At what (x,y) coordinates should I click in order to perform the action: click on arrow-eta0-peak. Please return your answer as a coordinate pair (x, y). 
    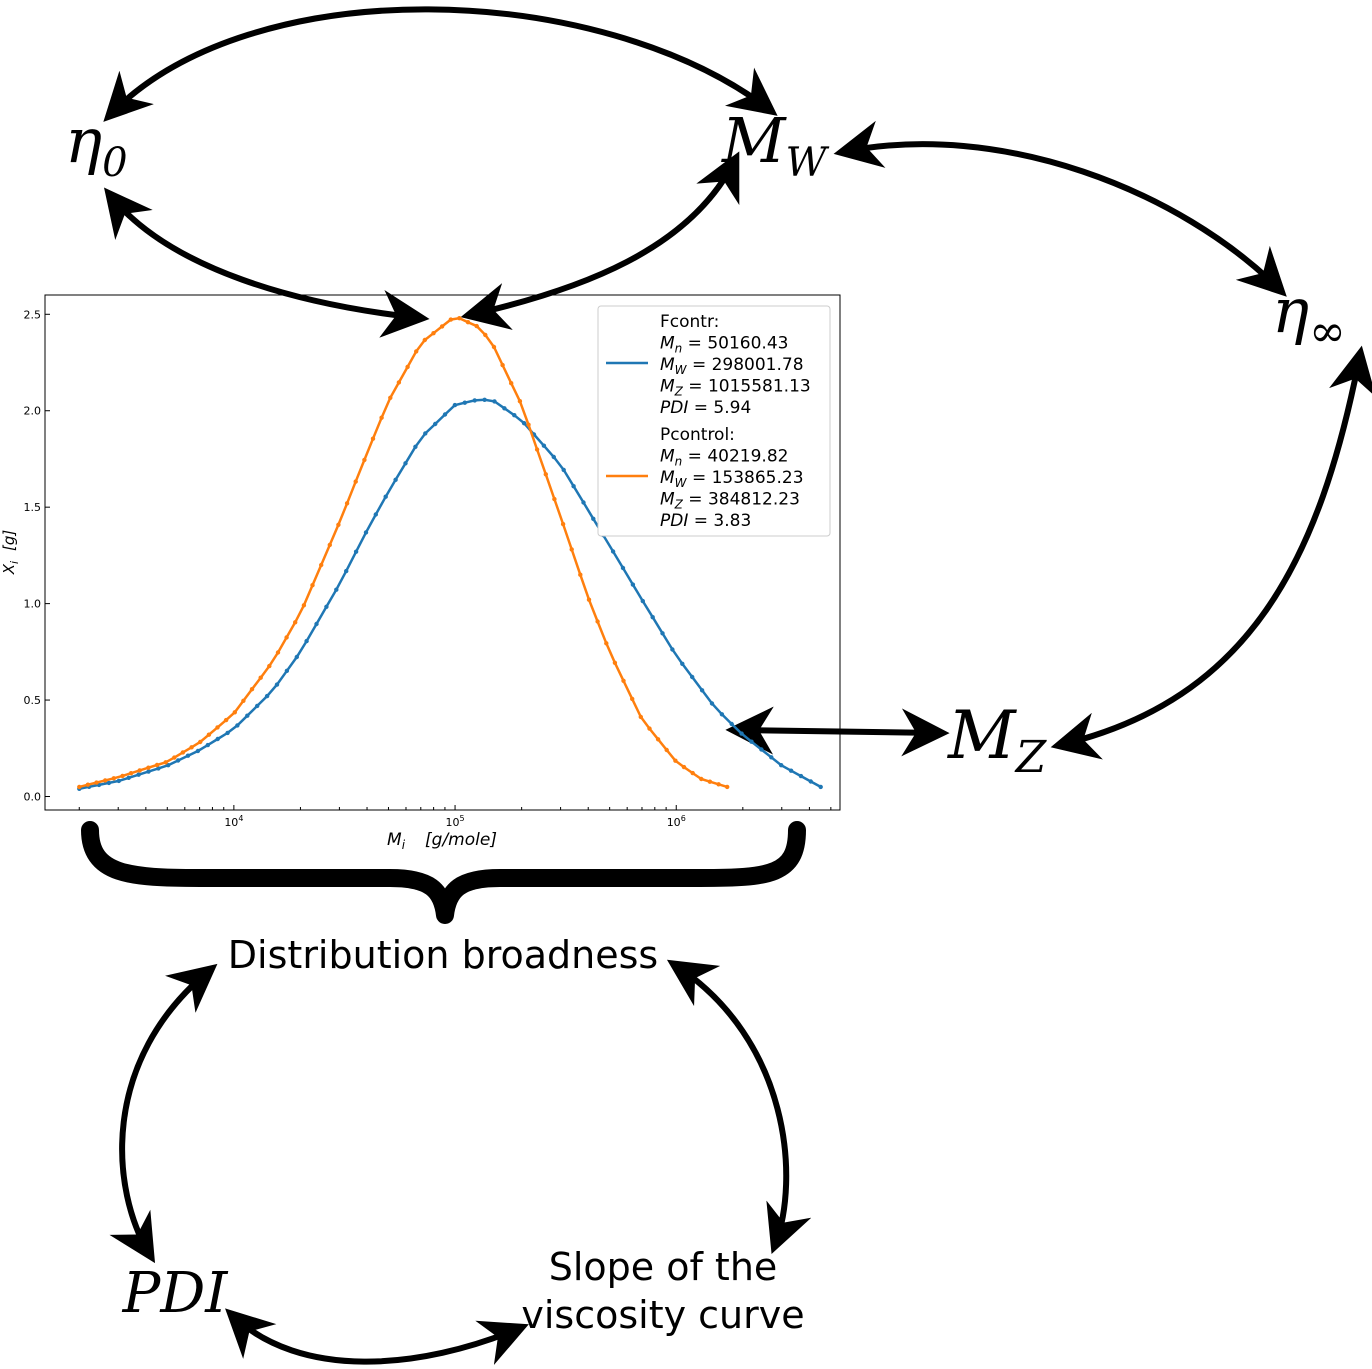
    Looking at the image, I should click on (266, 262).